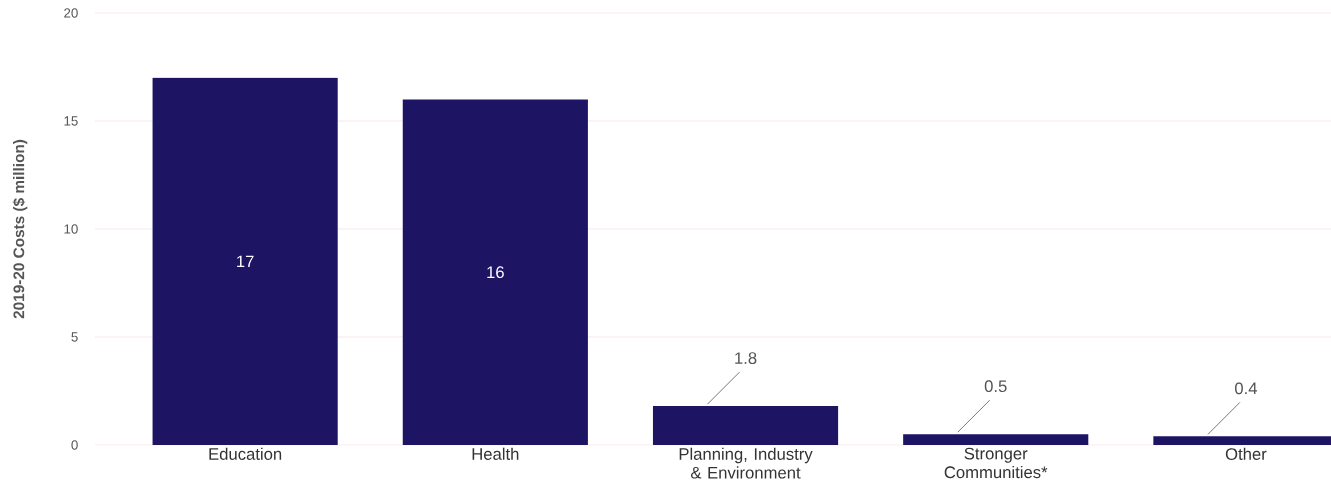 This screenshot has width=1331, height=492. I want to click on data-label: 1.8, so click(746, 358).